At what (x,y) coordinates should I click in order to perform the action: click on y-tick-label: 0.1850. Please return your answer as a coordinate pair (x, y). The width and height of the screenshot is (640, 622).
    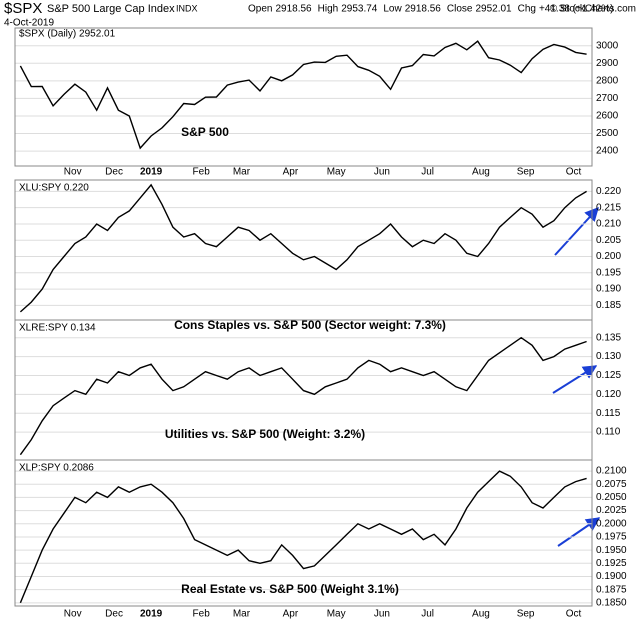
    Looking at the image, I should click on (611, 602).